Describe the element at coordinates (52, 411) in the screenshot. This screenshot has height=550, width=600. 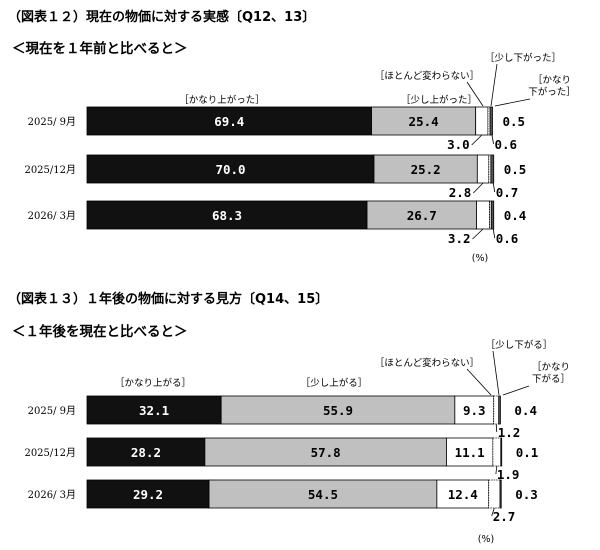
I see `c13-row-label-0: 2025/ 9月` at that location.